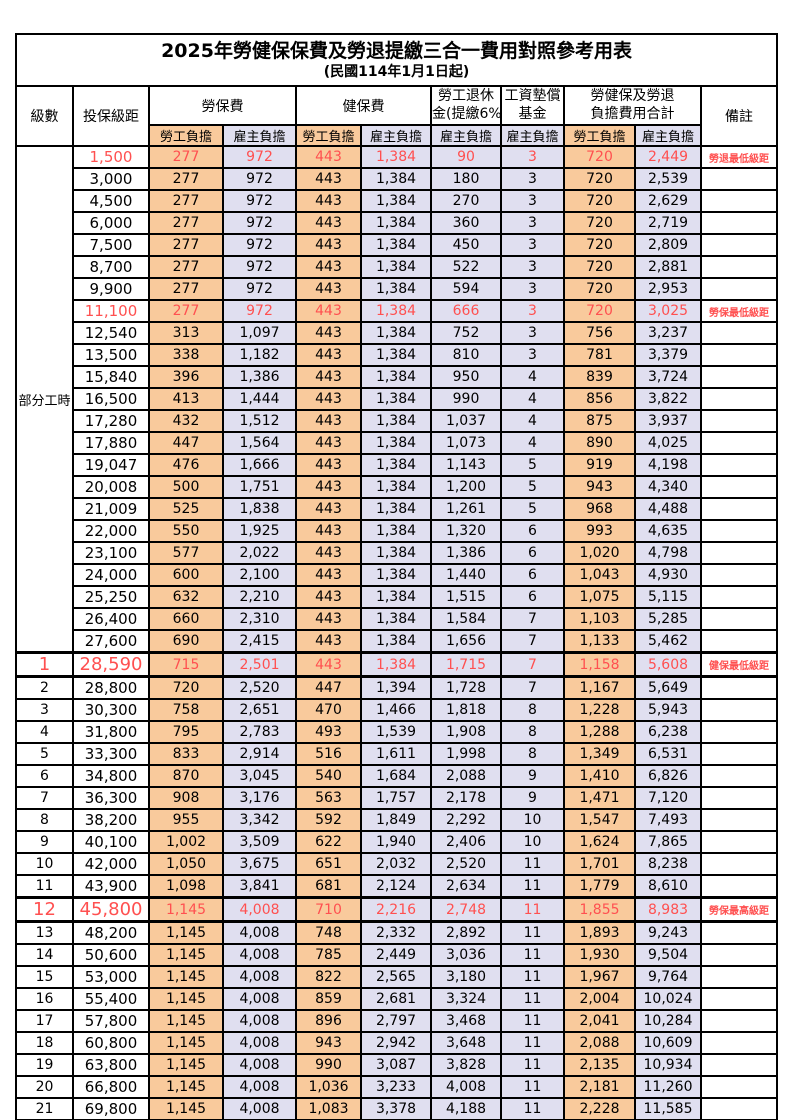 Image resolution: width=791 pixels, height=1120 pixels. What do you see at coordinates (44, 798) in the screenshot?
I see `level-cell: 7` at bounding box center [44, 798].